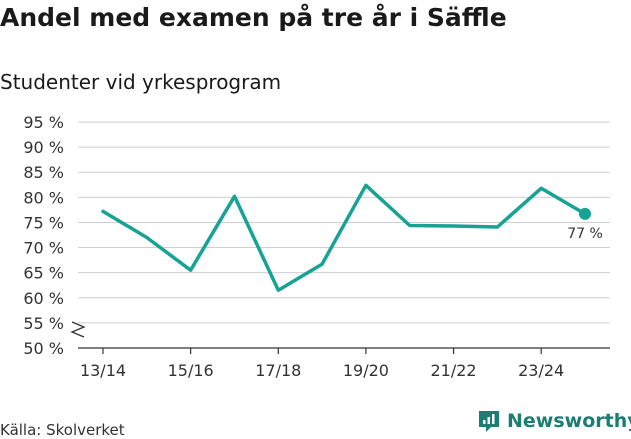  I want to click on x-tick-label: 15/16, so click(191, 370).